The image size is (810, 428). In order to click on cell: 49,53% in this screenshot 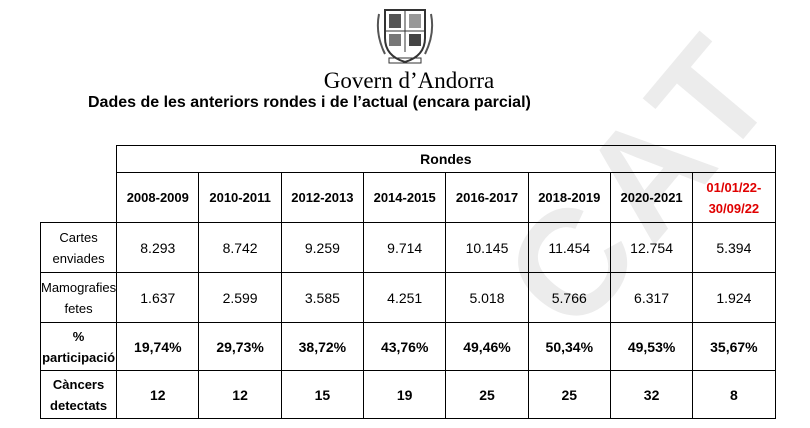, I will do `click(651, 346)`.